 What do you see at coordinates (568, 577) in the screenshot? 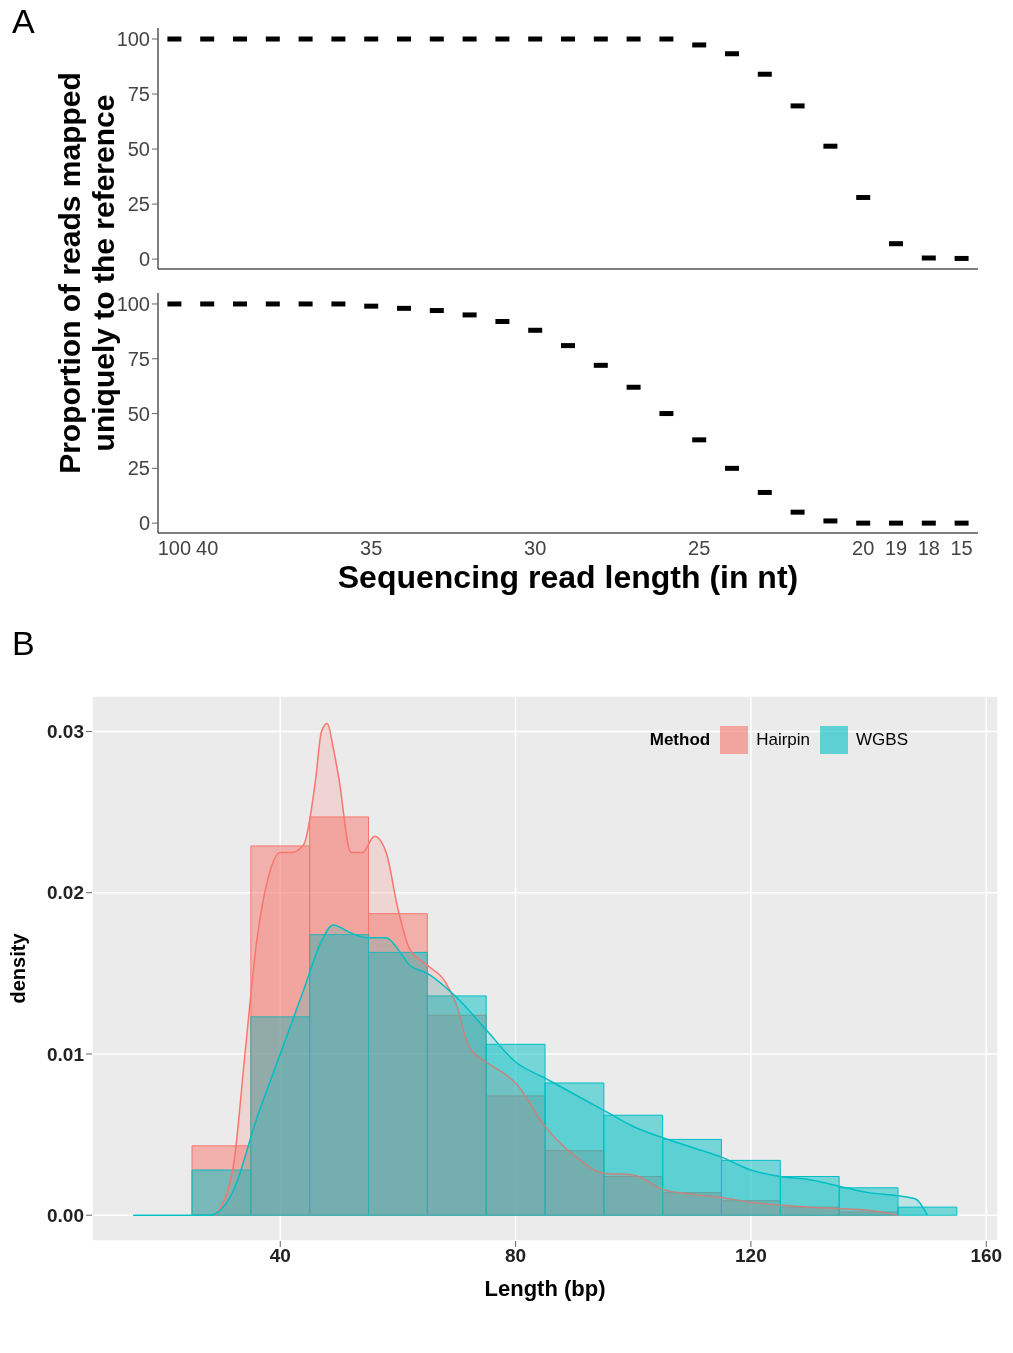
I see `x-axis-title: Sequencing read length (in nt)` at bounding box center [568, 577].